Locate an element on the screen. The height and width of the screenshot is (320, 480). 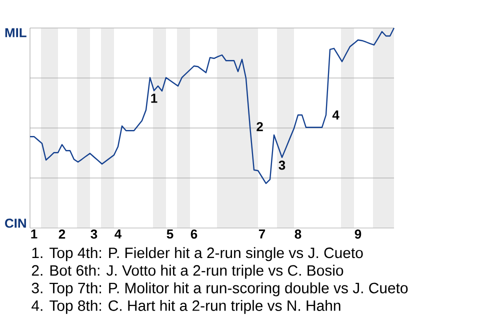
text: 2. Bot 6th: J. Votto hit a 2-run triple vs C. Bosio is located at coordinates (188, 271).